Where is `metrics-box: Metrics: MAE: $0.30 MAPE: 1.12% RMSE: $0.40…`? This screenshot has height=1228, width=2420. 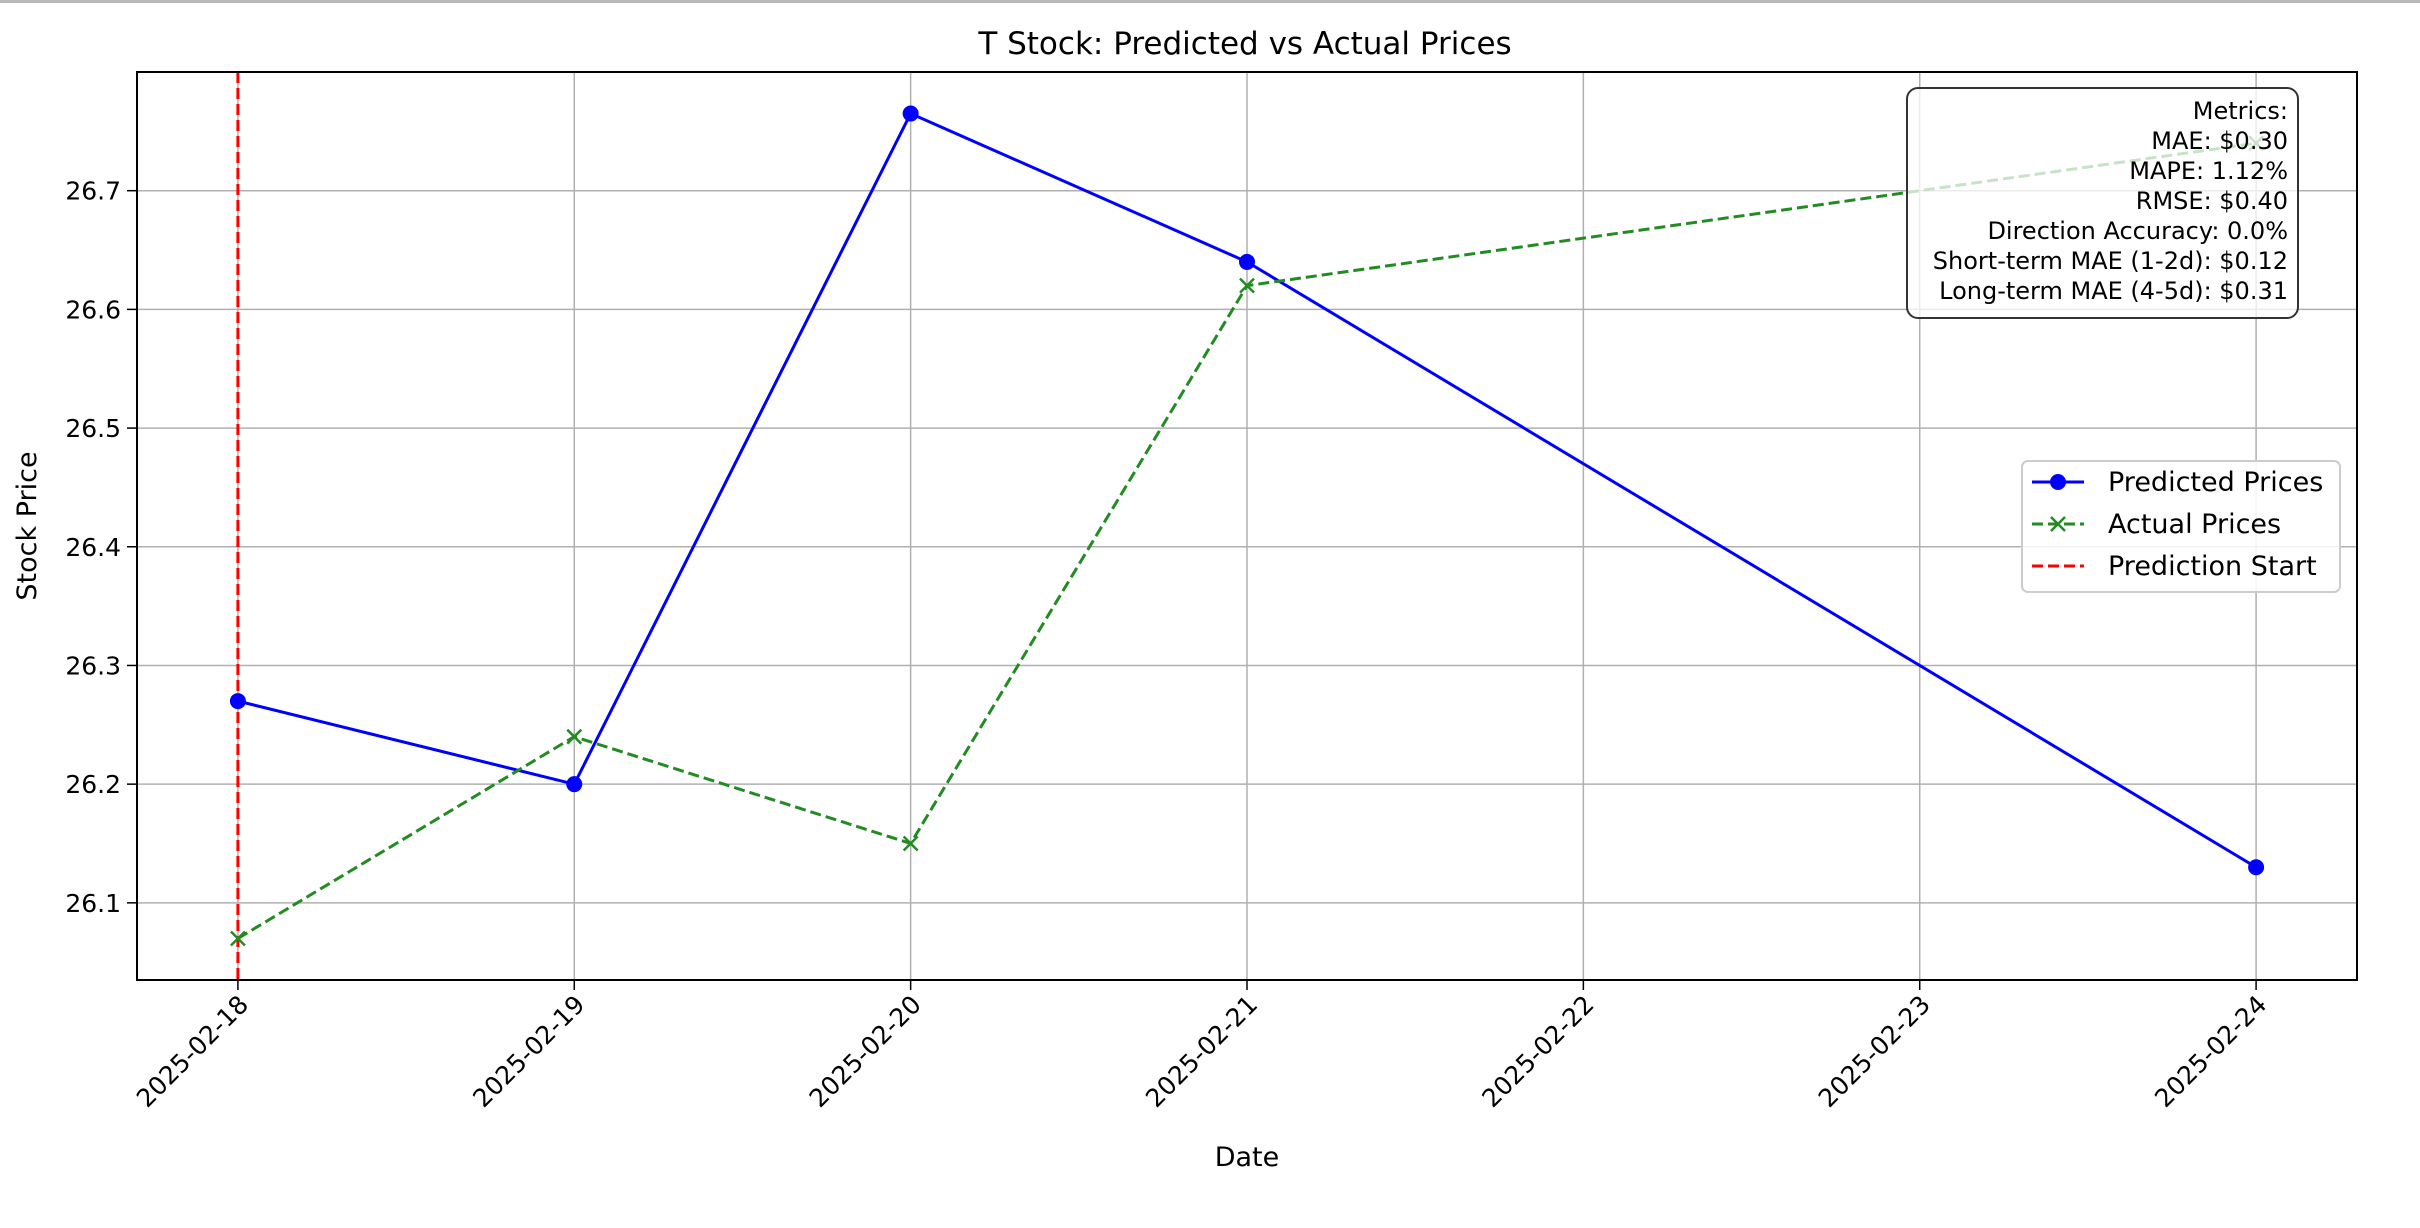
metrics-box: Metrics: MAE: $0.30 MAPE: 1.12% RMSE: $0.40… is located at coordinates (2102, 203).